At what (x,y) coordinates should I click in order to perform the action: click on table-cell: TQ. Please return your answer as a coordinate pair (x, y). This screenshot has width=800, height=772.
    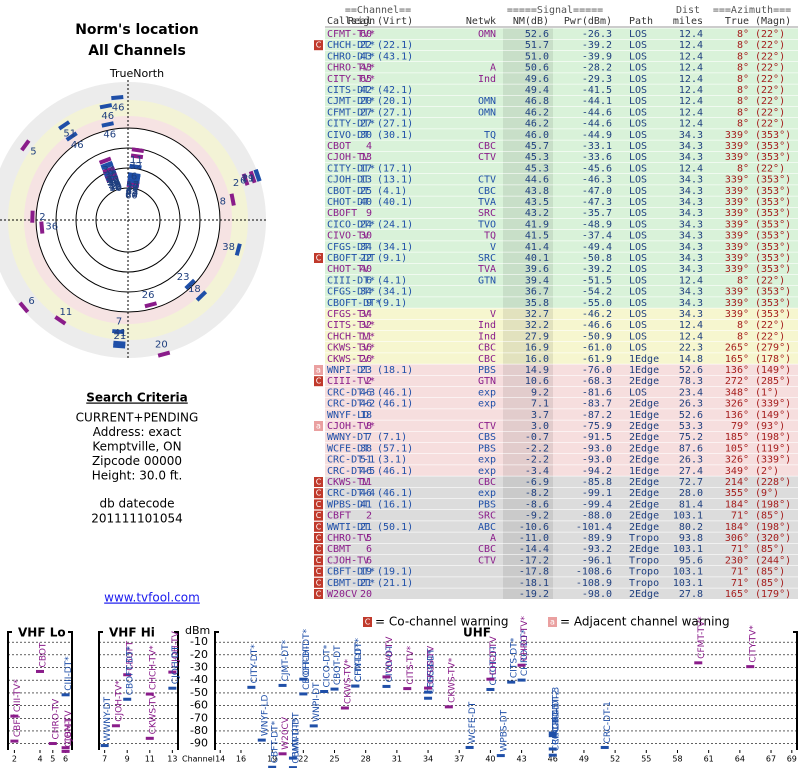
    Looking at the image, I should click on (490, 236).